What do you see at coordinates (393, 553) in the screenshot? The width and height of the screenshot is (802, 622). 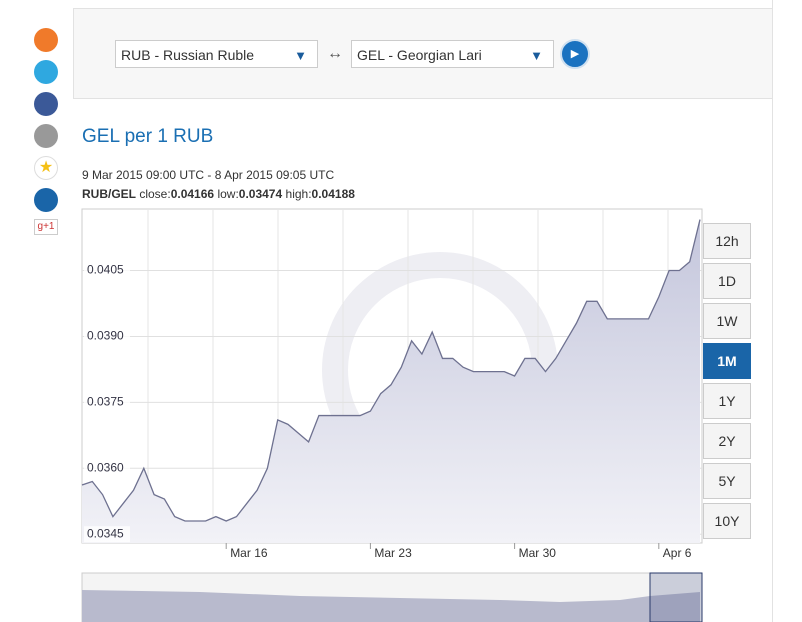 I see `x-tick-label: Mar 23` at bounding box center [393, 553].